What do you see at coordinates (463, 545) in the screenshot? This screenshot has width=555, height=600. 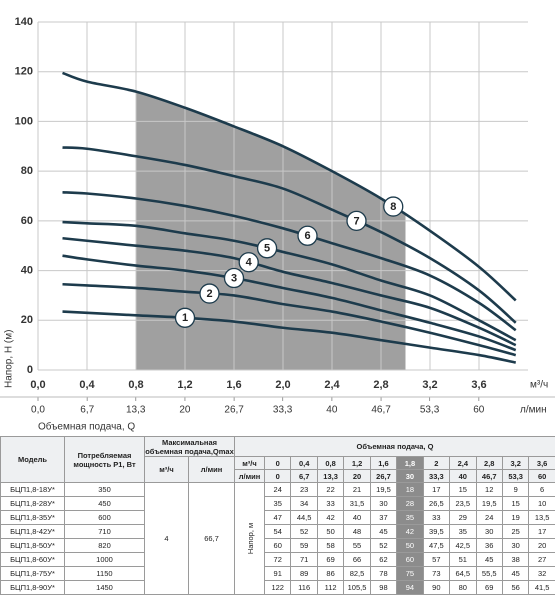 I see `head-value: 42,5` at bounding box center [463, 545].